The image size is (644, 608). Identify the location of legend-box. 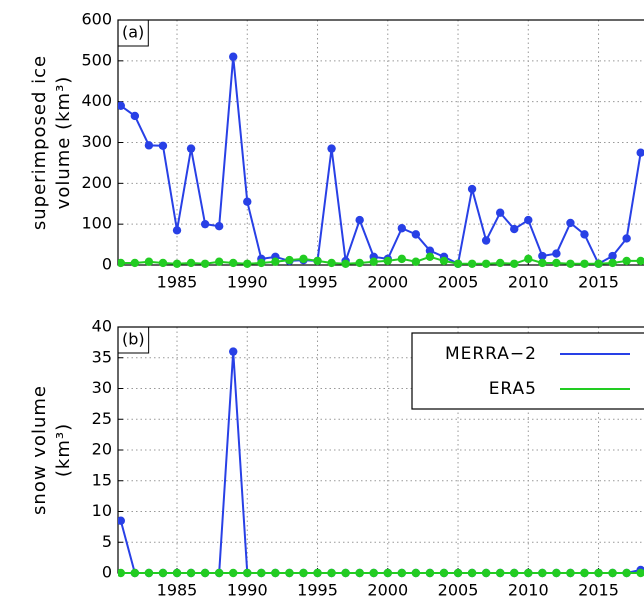
(527, 371).